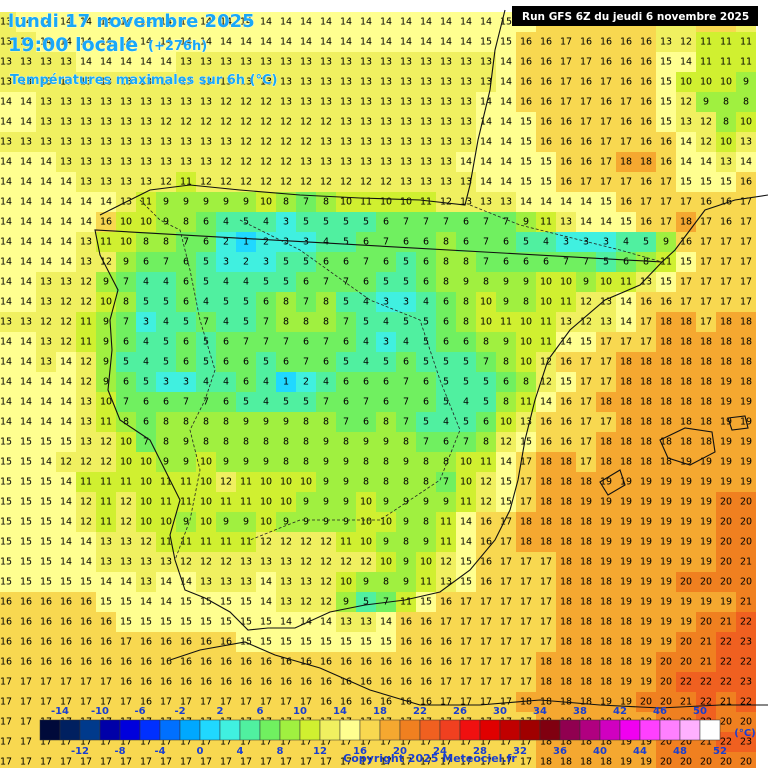  Describe the element at coordinates (670, 730) in the screenshot. I see `colorbar-swatch` at that location.